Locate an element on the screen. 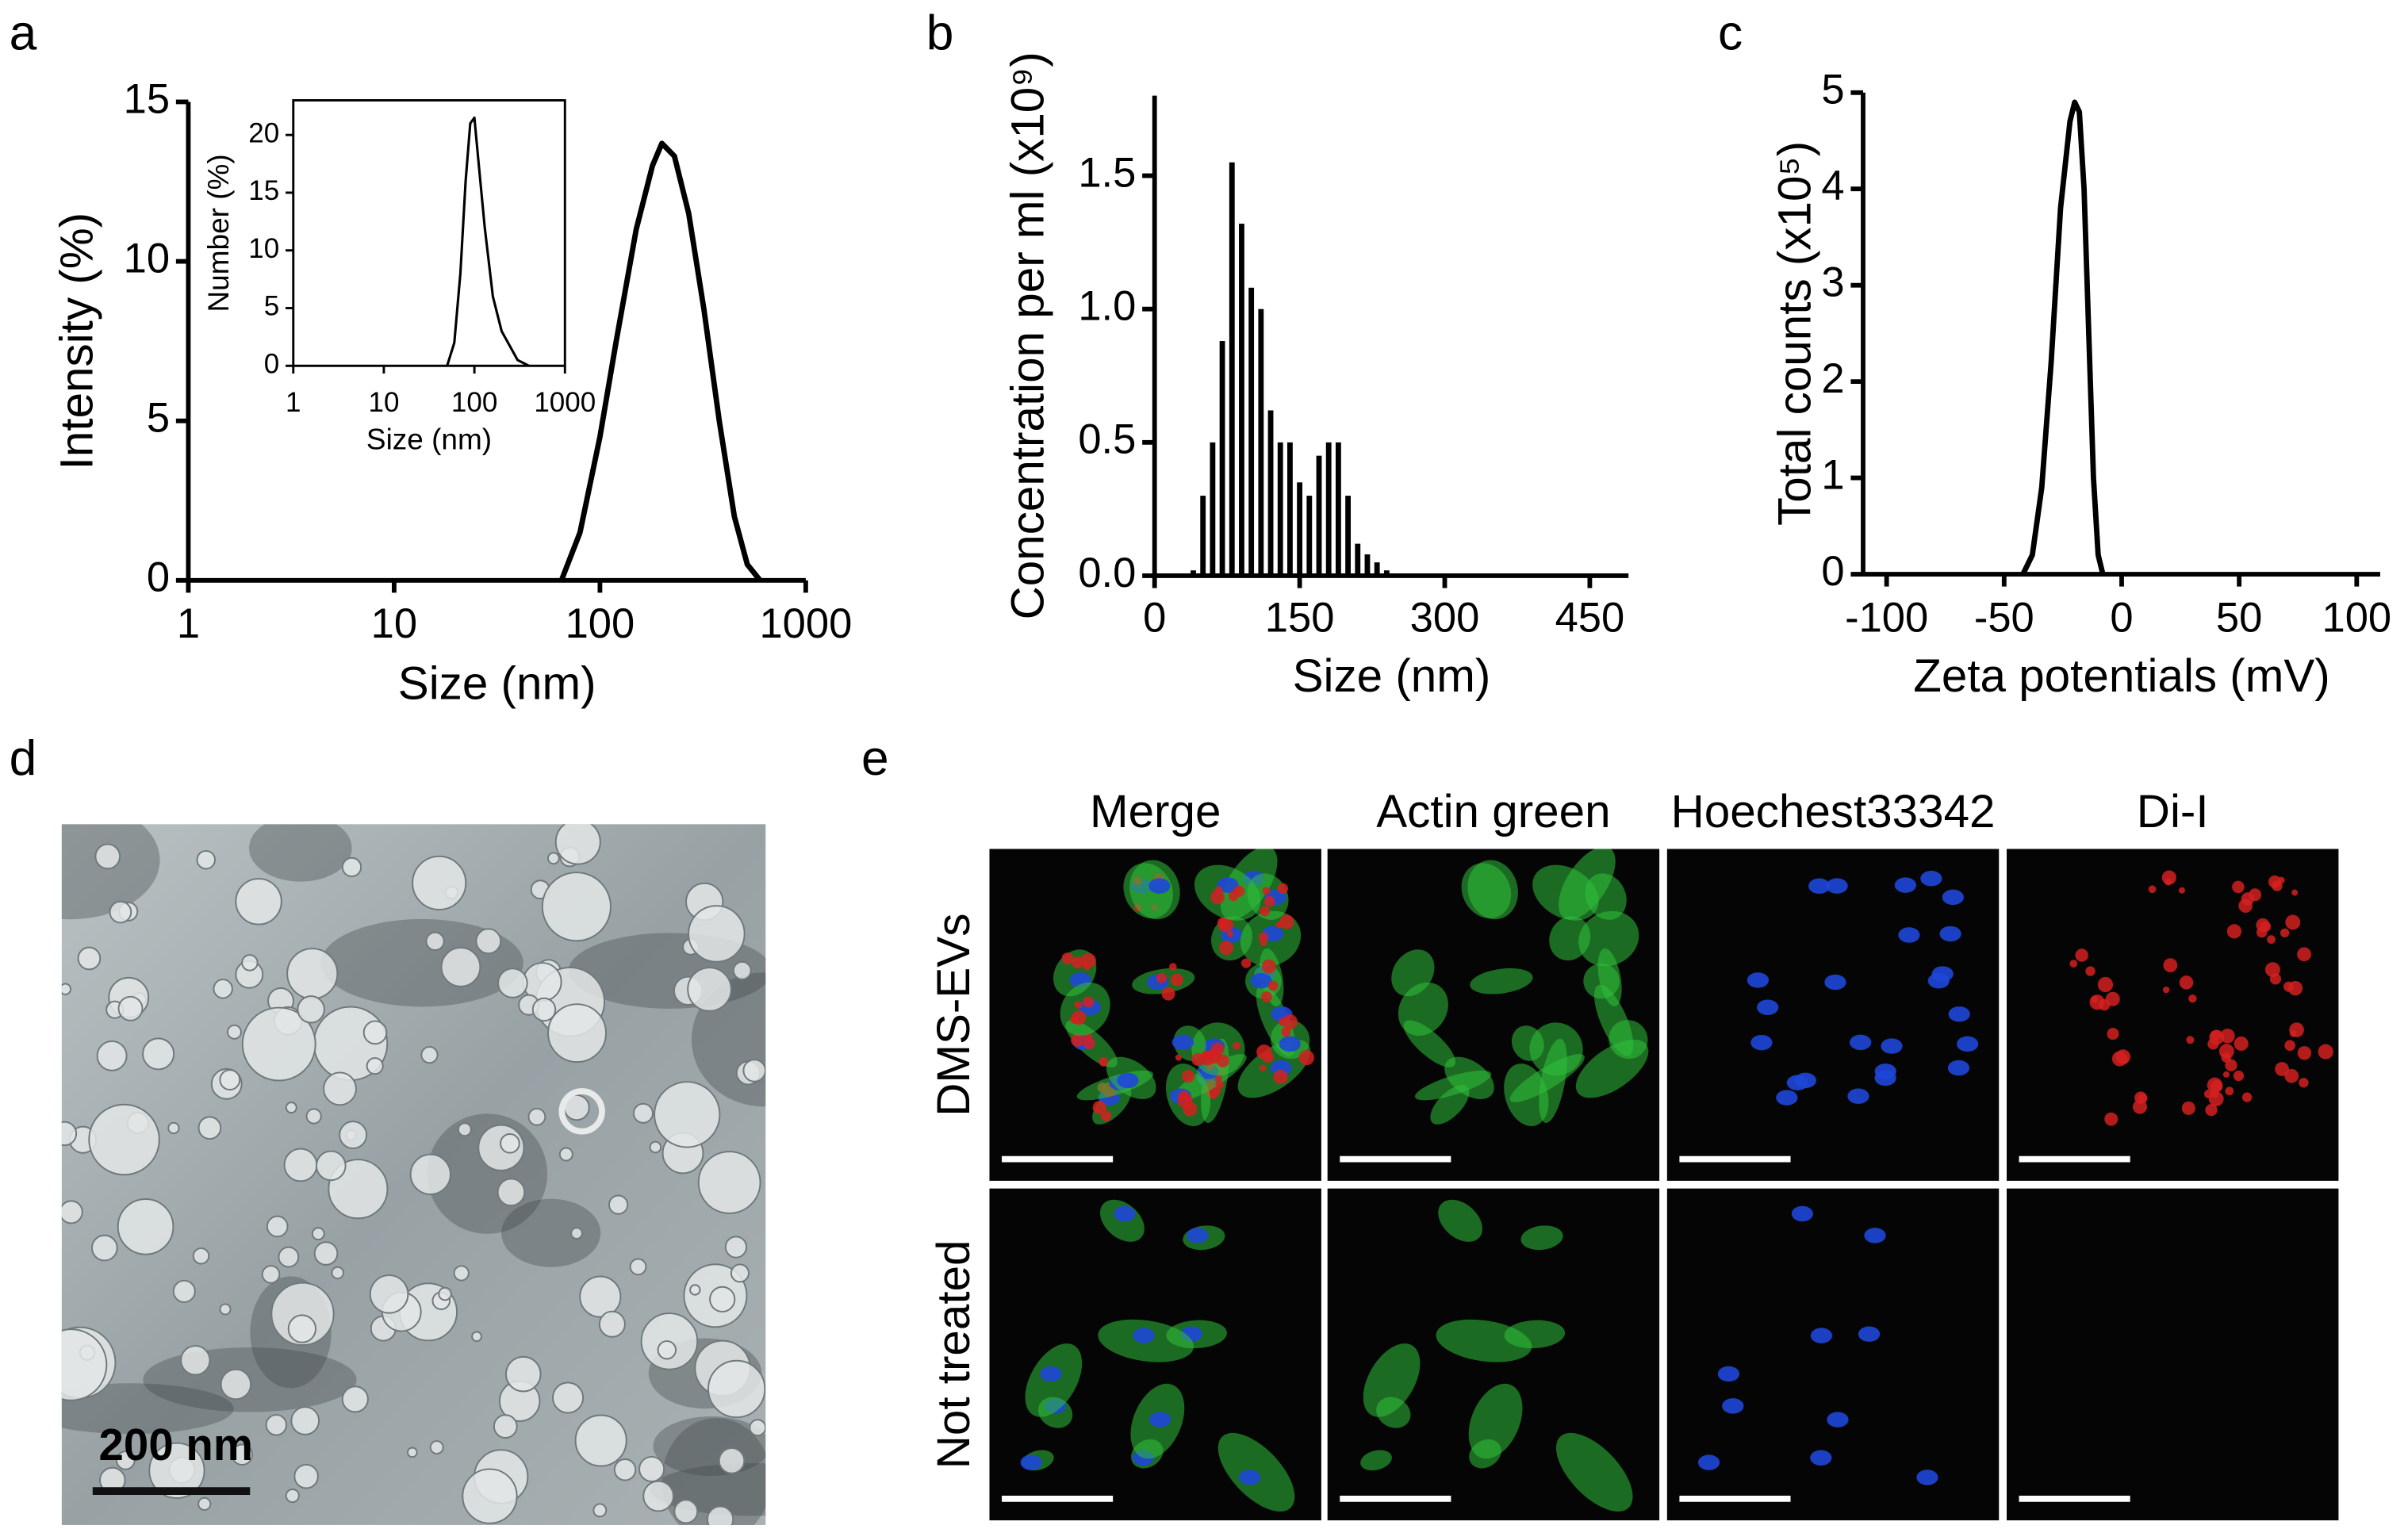  y-tick-label: 0.0 is located at coordinates (1107, 573).